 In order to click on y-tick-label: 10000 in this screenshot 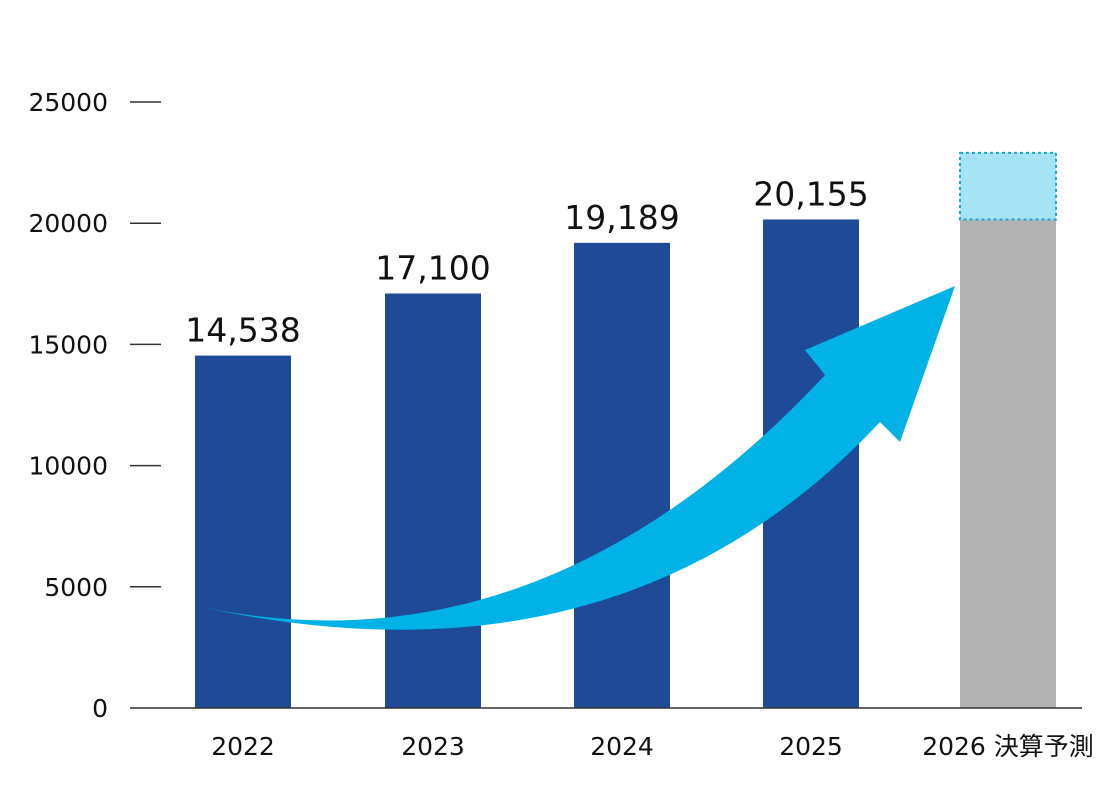, I will do `click(68, 466)`.